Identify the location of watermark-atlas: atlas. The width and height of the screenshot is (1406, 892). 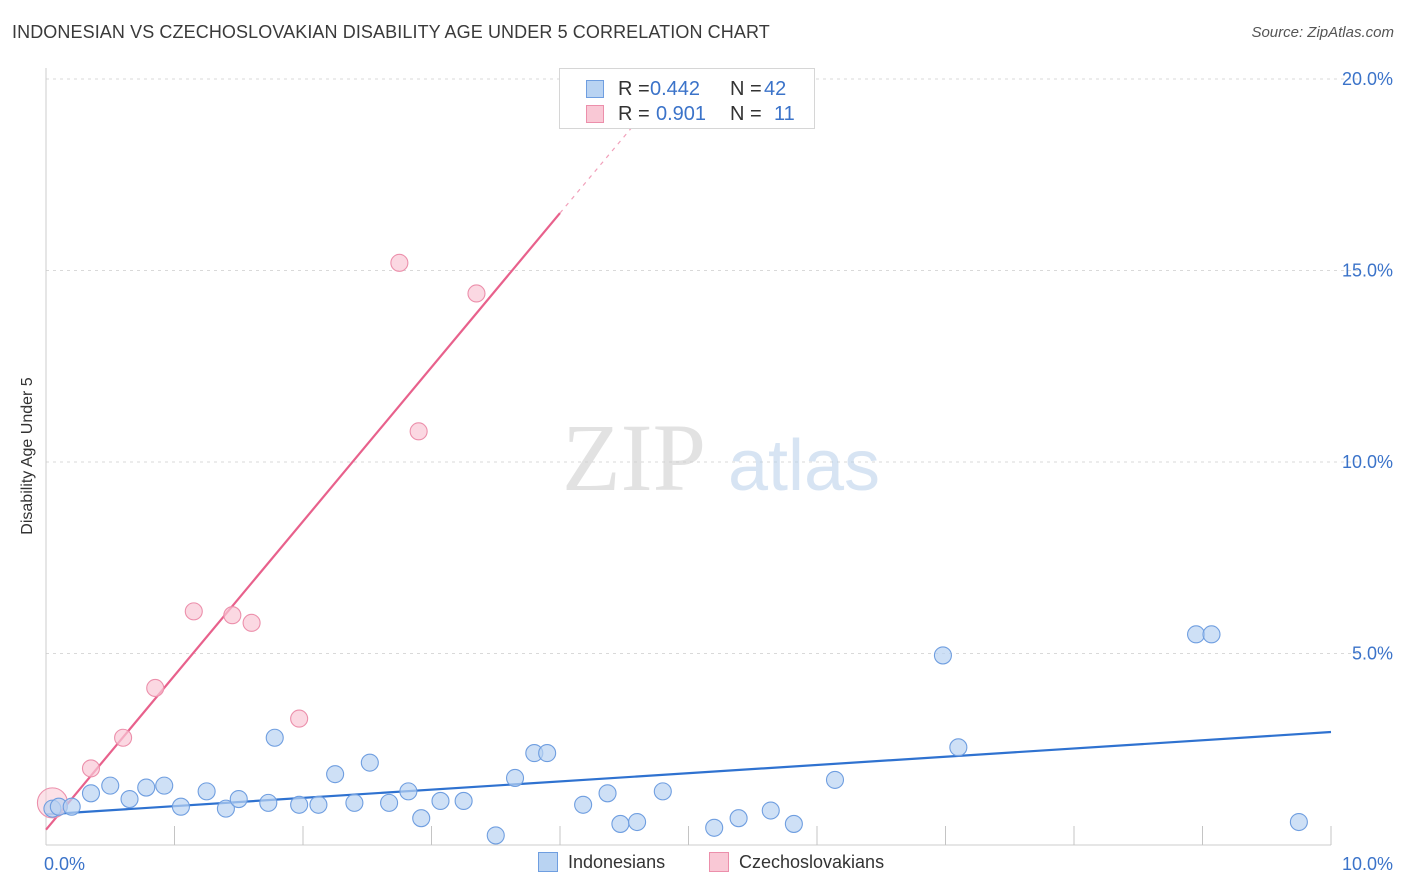
(804, 466).